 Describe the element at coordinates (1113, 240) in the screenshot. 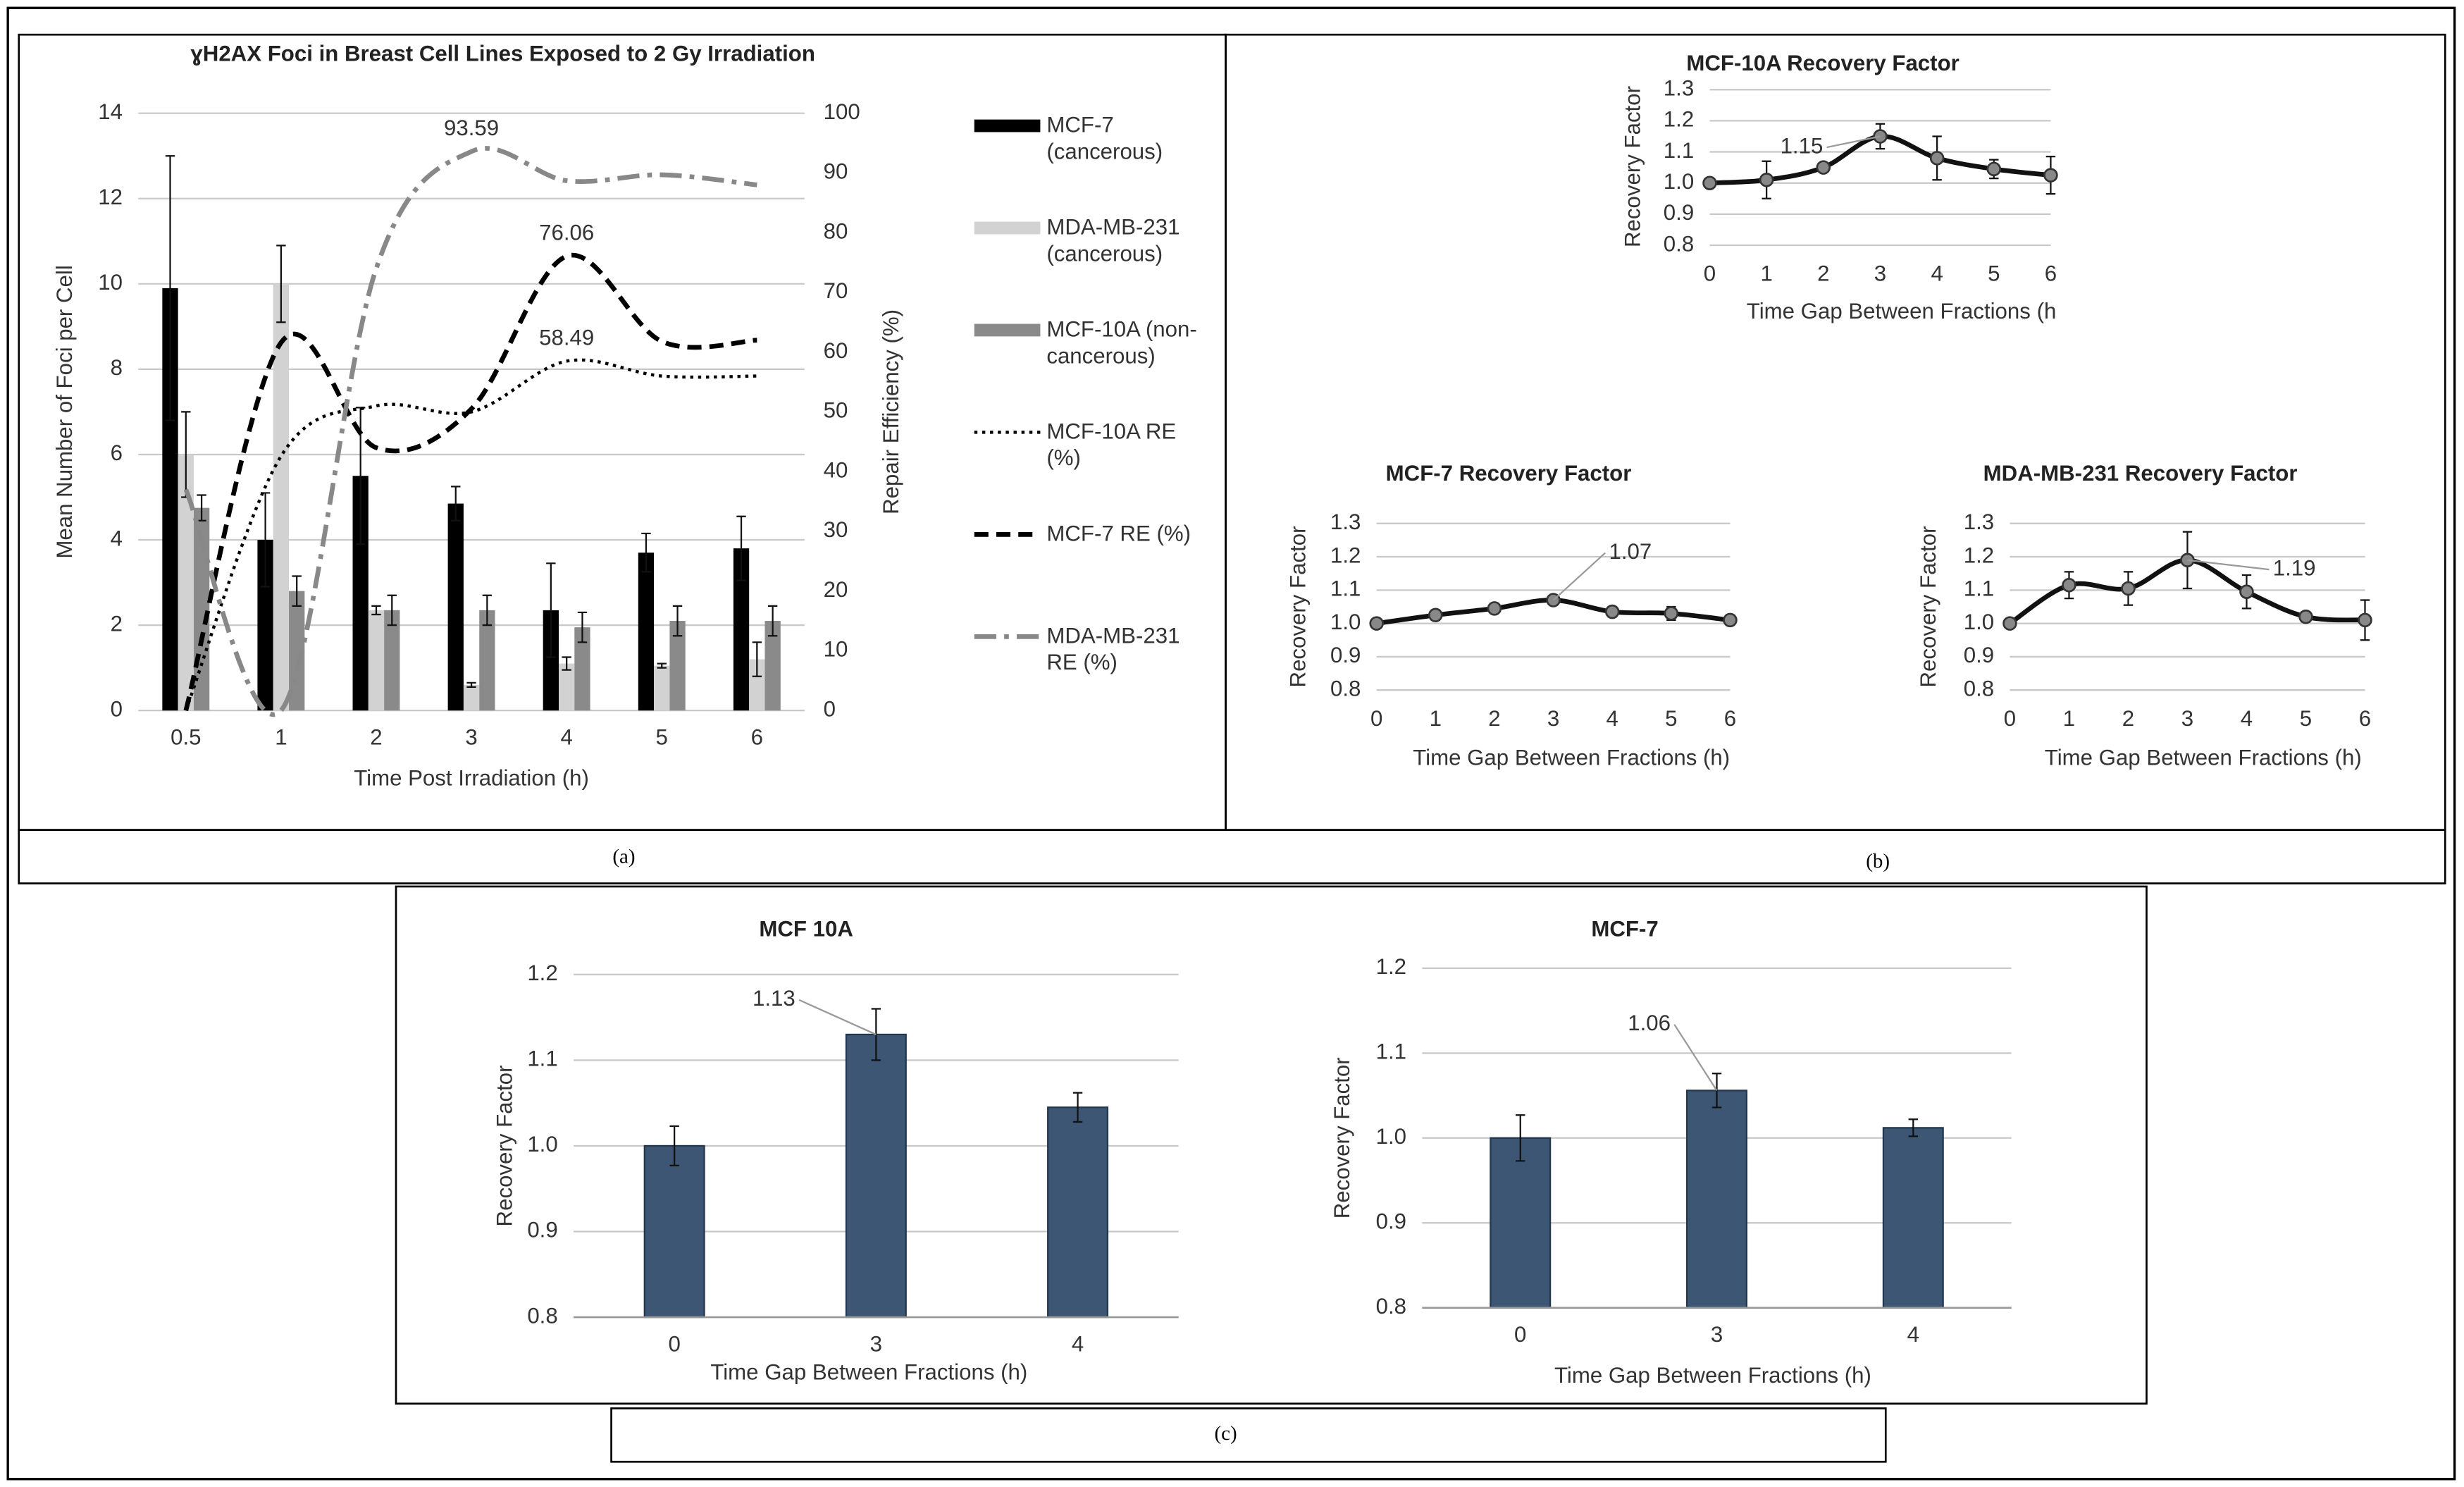

I see `legend-entry: MDA-MB-231 (cancerous)` at that location.